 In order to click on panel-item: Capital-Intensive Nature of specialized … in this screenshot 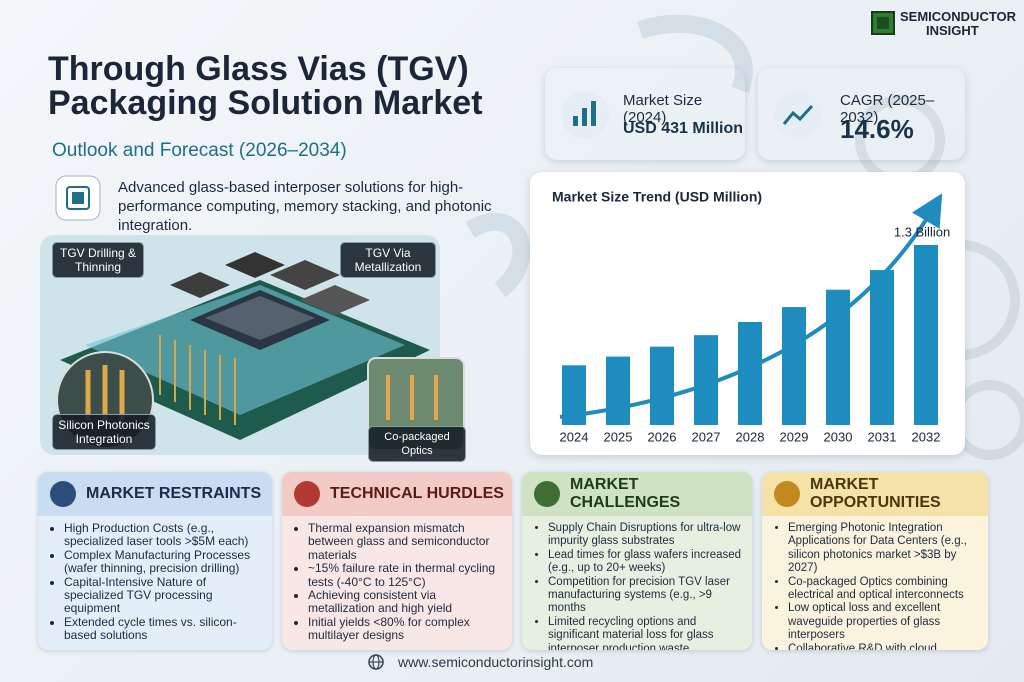, I will do `click(163, 595)`.